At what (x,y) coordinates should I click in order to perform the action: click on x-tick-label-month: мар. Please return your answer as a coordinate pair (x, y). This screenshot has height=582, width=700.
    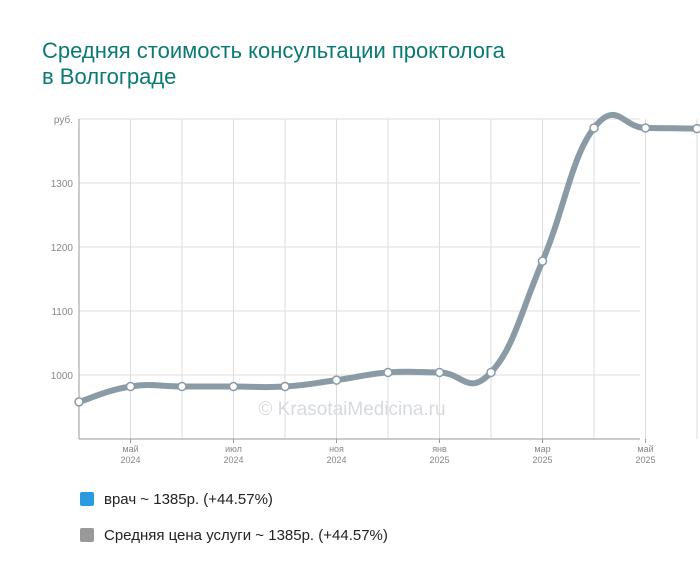
    Looking at the image, I should click on (542, 449).